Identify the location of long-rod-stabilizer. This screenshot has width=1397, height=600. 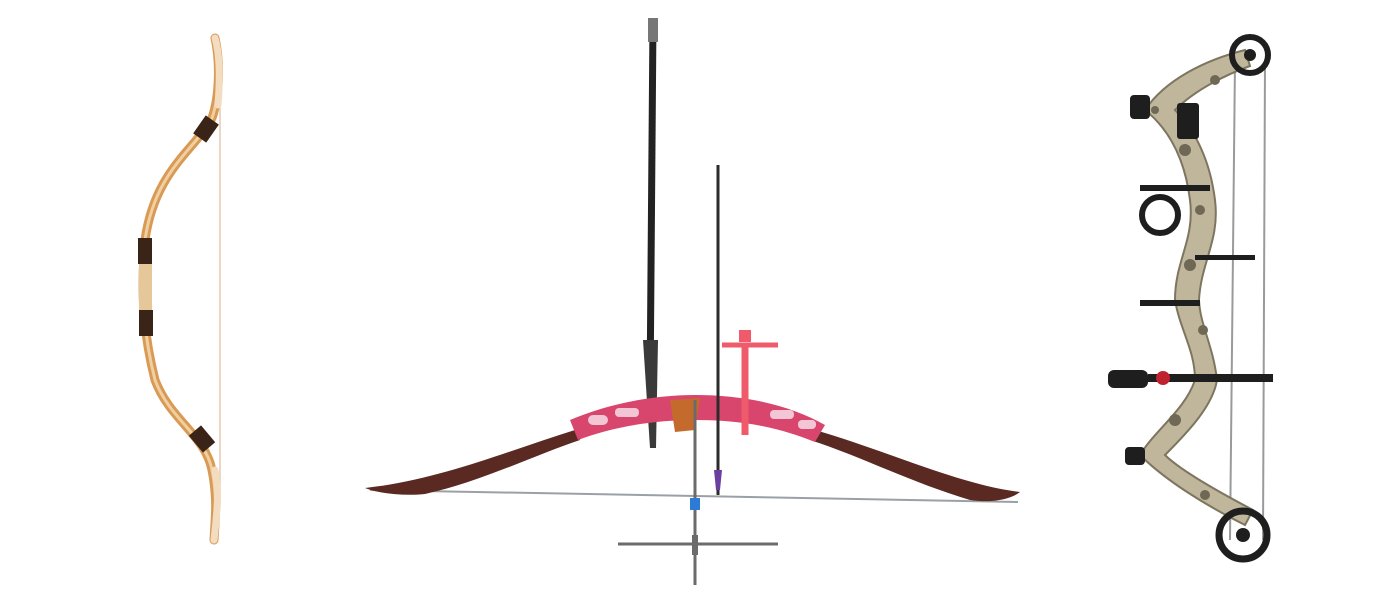
(651, 207).